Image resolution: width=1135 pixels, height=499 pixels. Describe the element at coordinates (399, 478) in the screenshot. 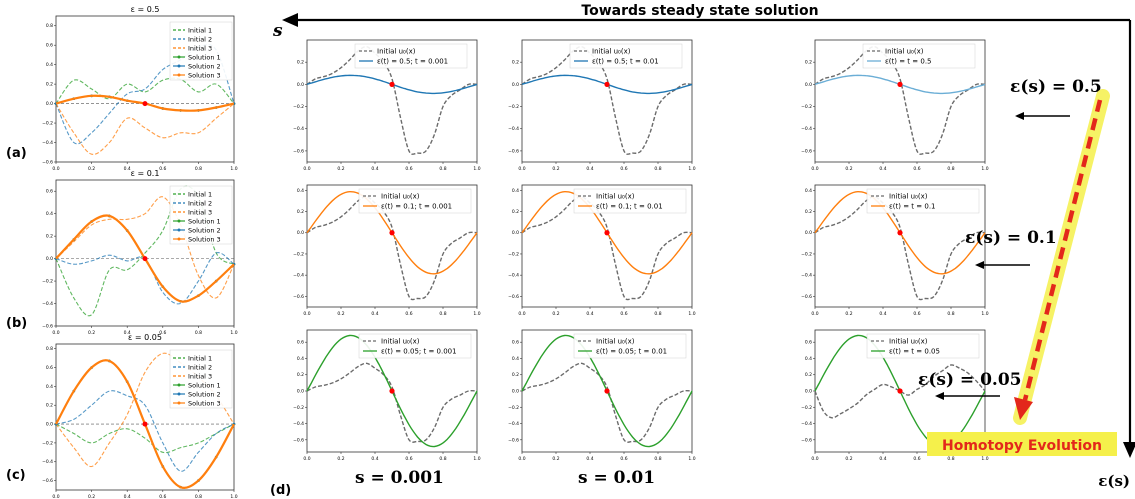

I see `col-s-label: s = 0.001` at that location.